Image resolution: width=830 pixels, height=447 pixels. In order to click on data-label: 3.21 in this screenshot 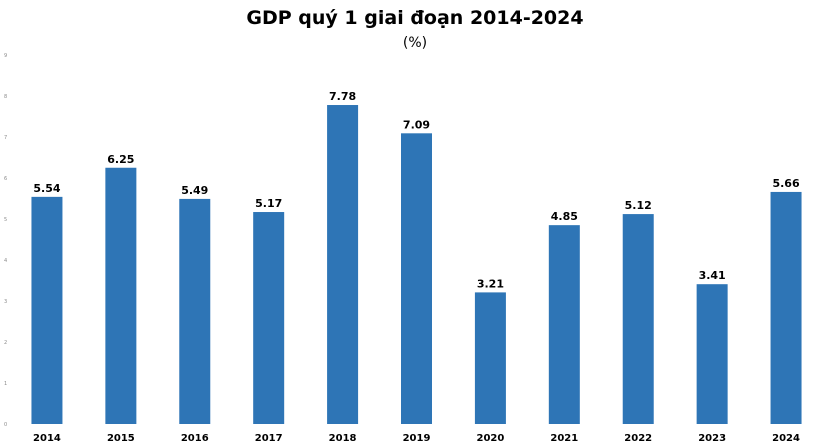, I will do `click(490, 283)`.